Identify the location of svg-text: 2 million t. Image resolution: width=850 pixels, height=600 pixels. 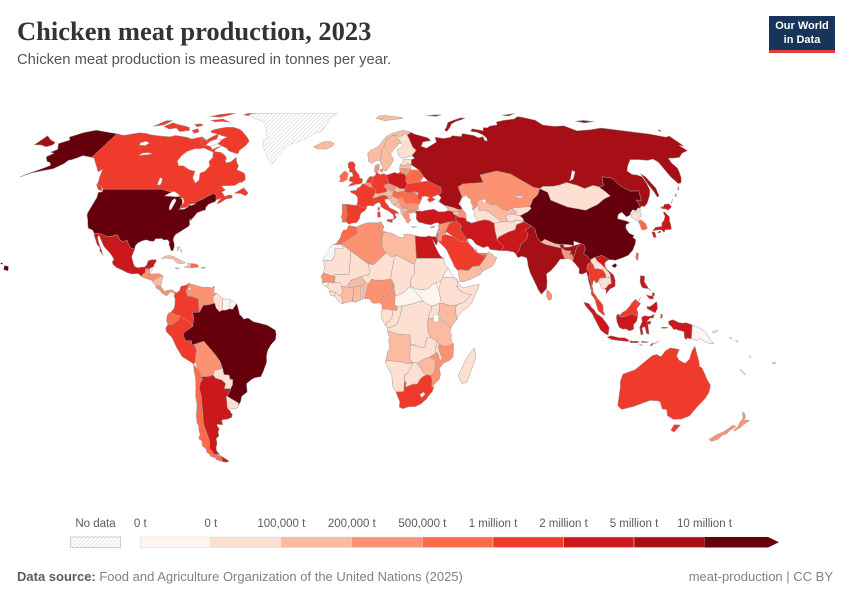
(563, 524).